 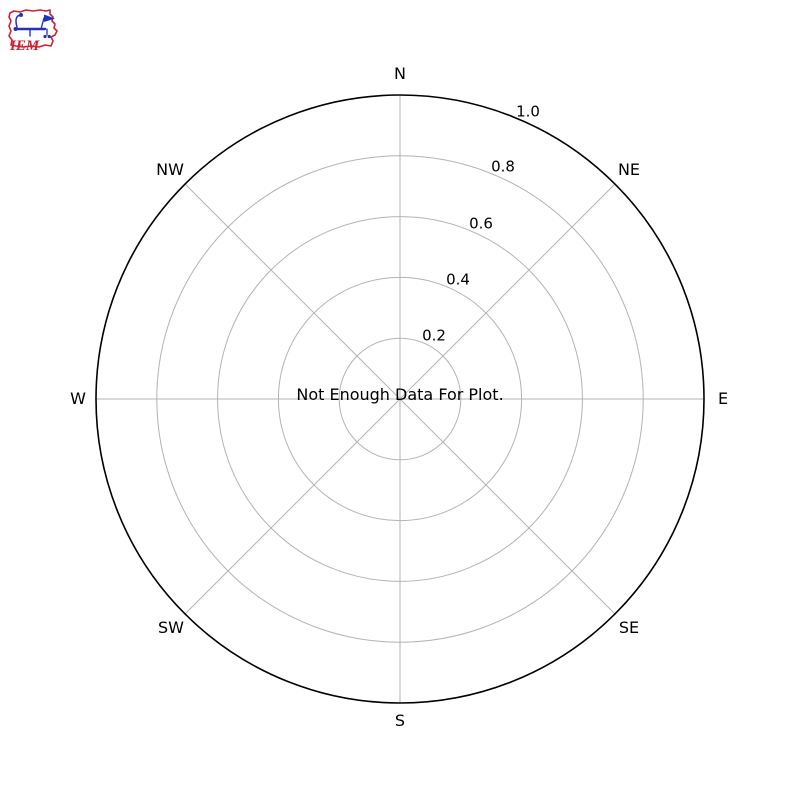 I want to click on iem-logo-text: IEM, so click(x=24, y=45).